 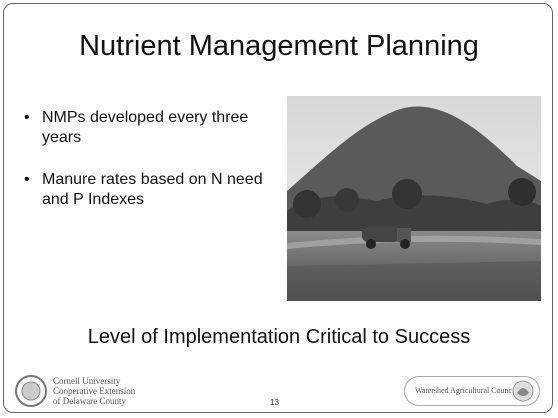 What do you see at coordinates (89, 401) in the screenshot?
I see `org-line: of Delaware County` at bounding box center [89, 401].